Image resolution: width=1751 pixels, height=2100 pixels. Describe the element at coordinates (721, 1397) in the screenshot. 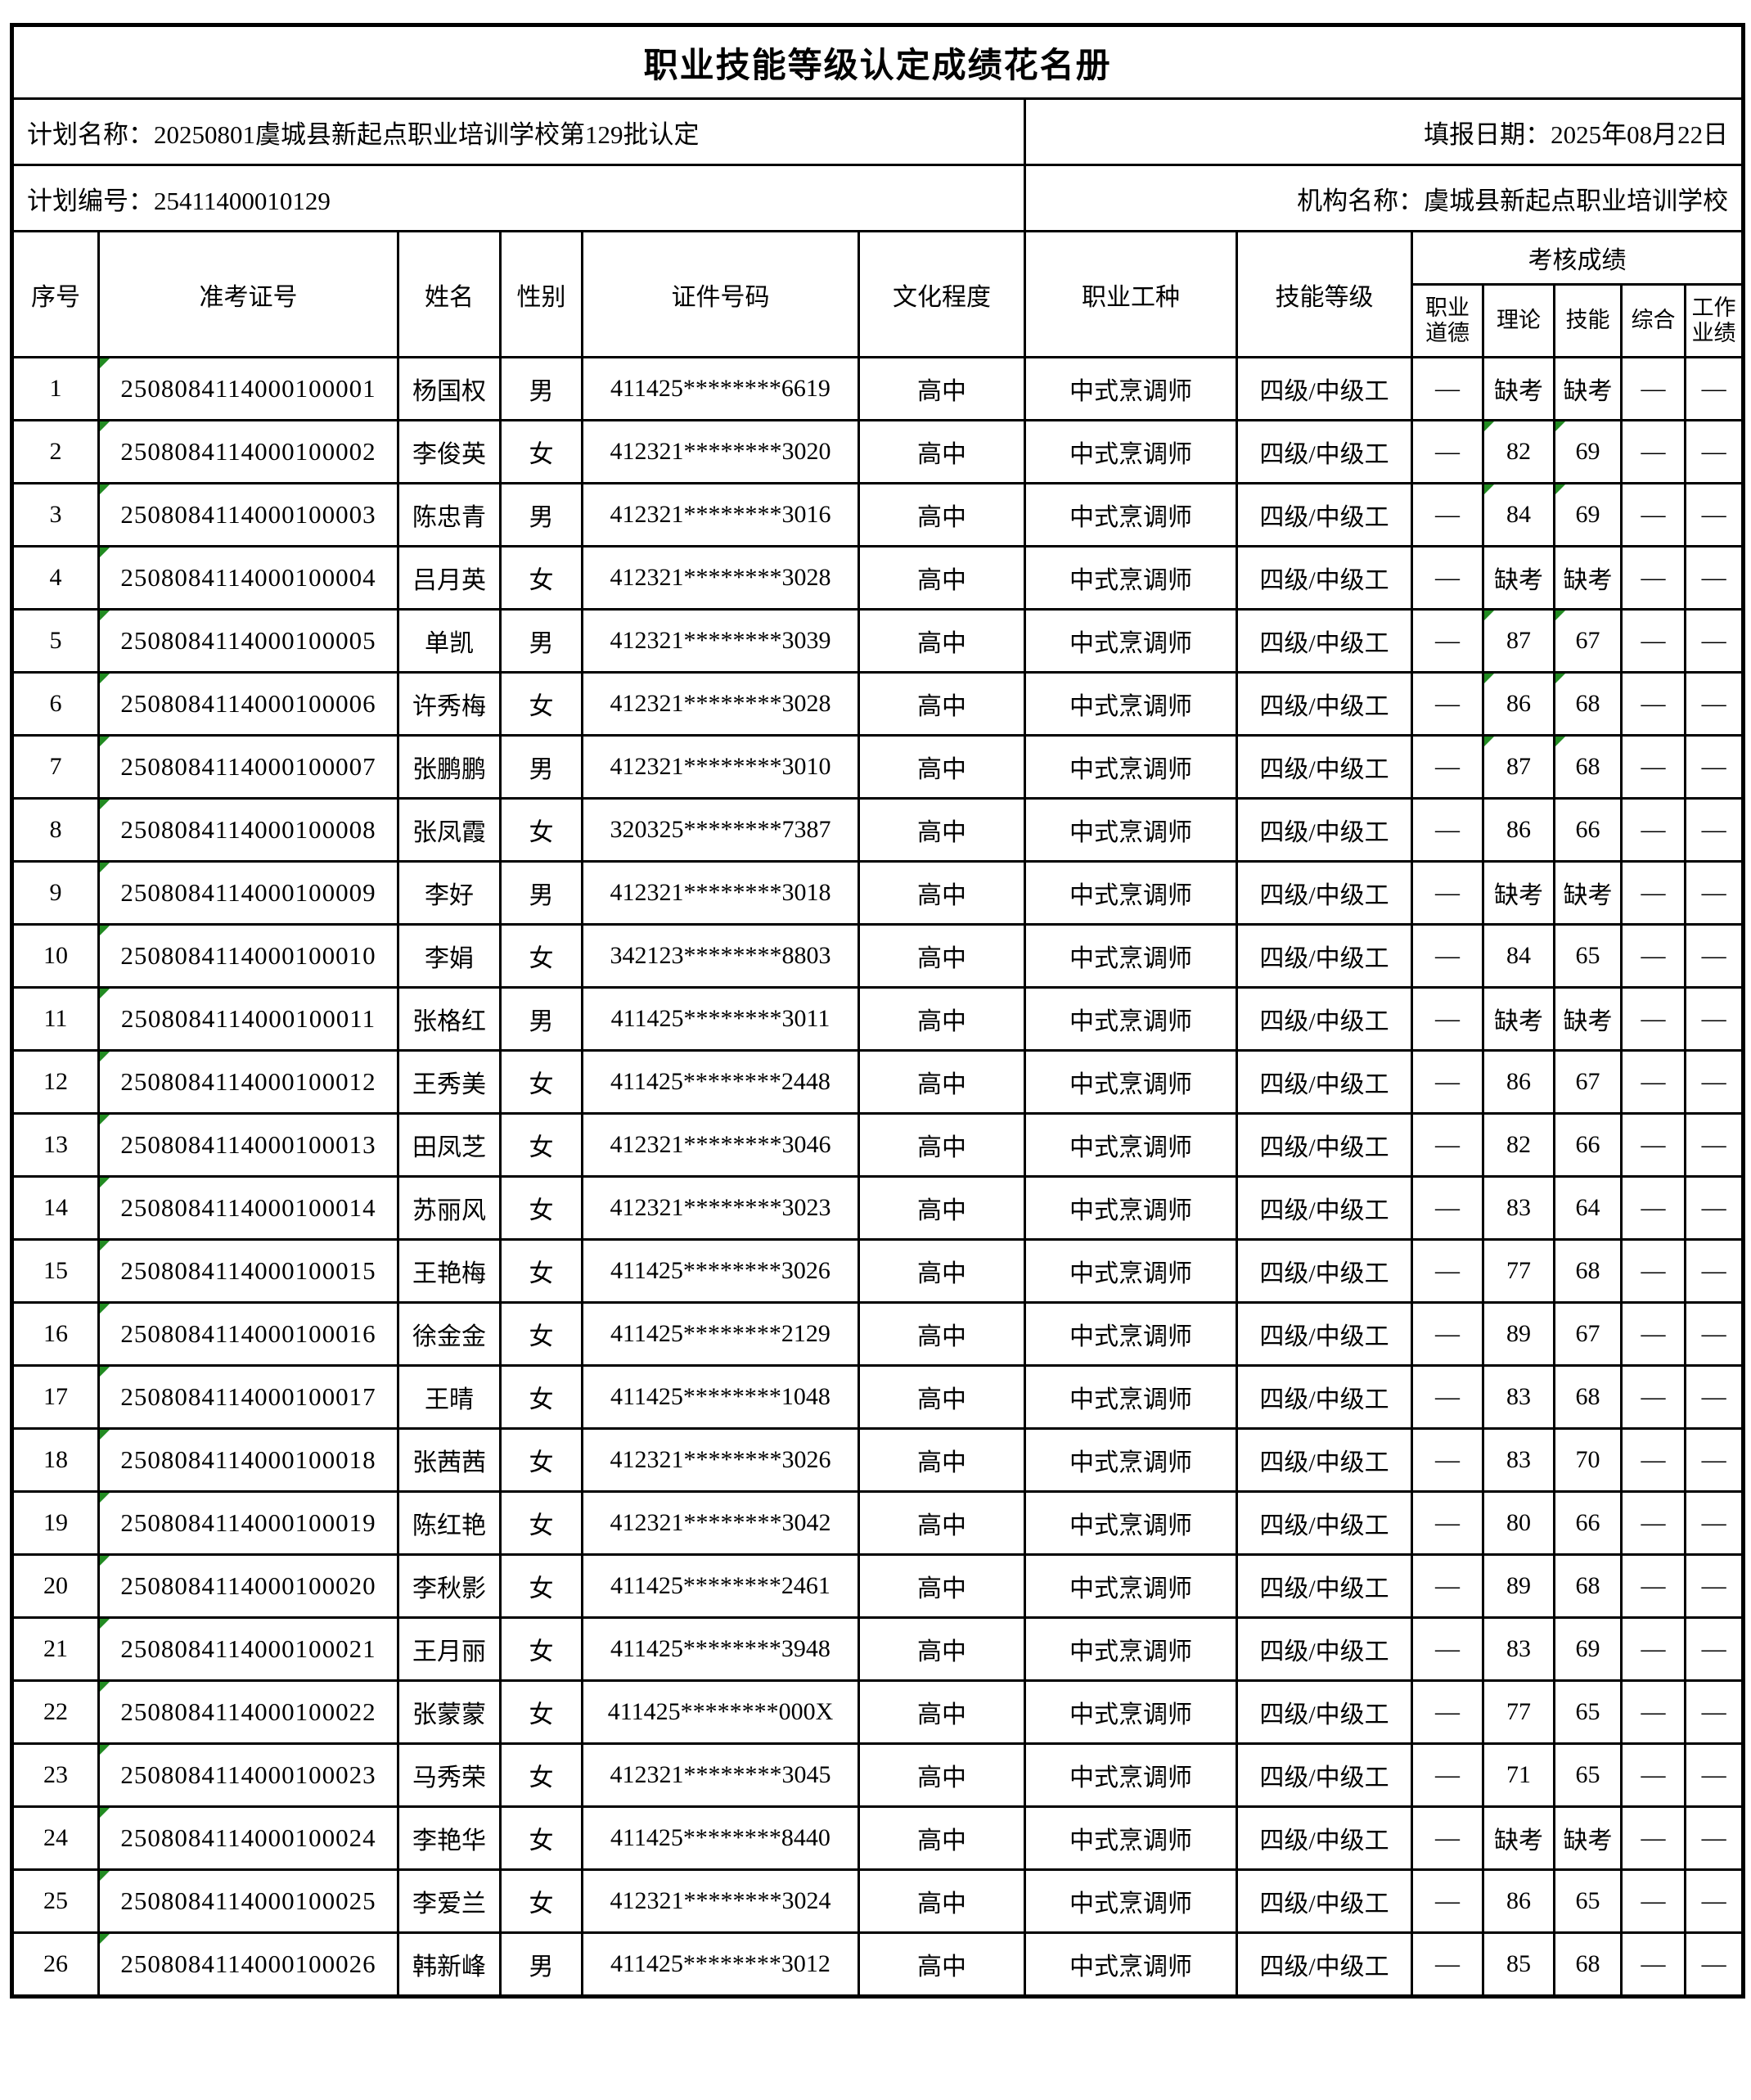

I see `cell-id: 411425********1048` at that location.